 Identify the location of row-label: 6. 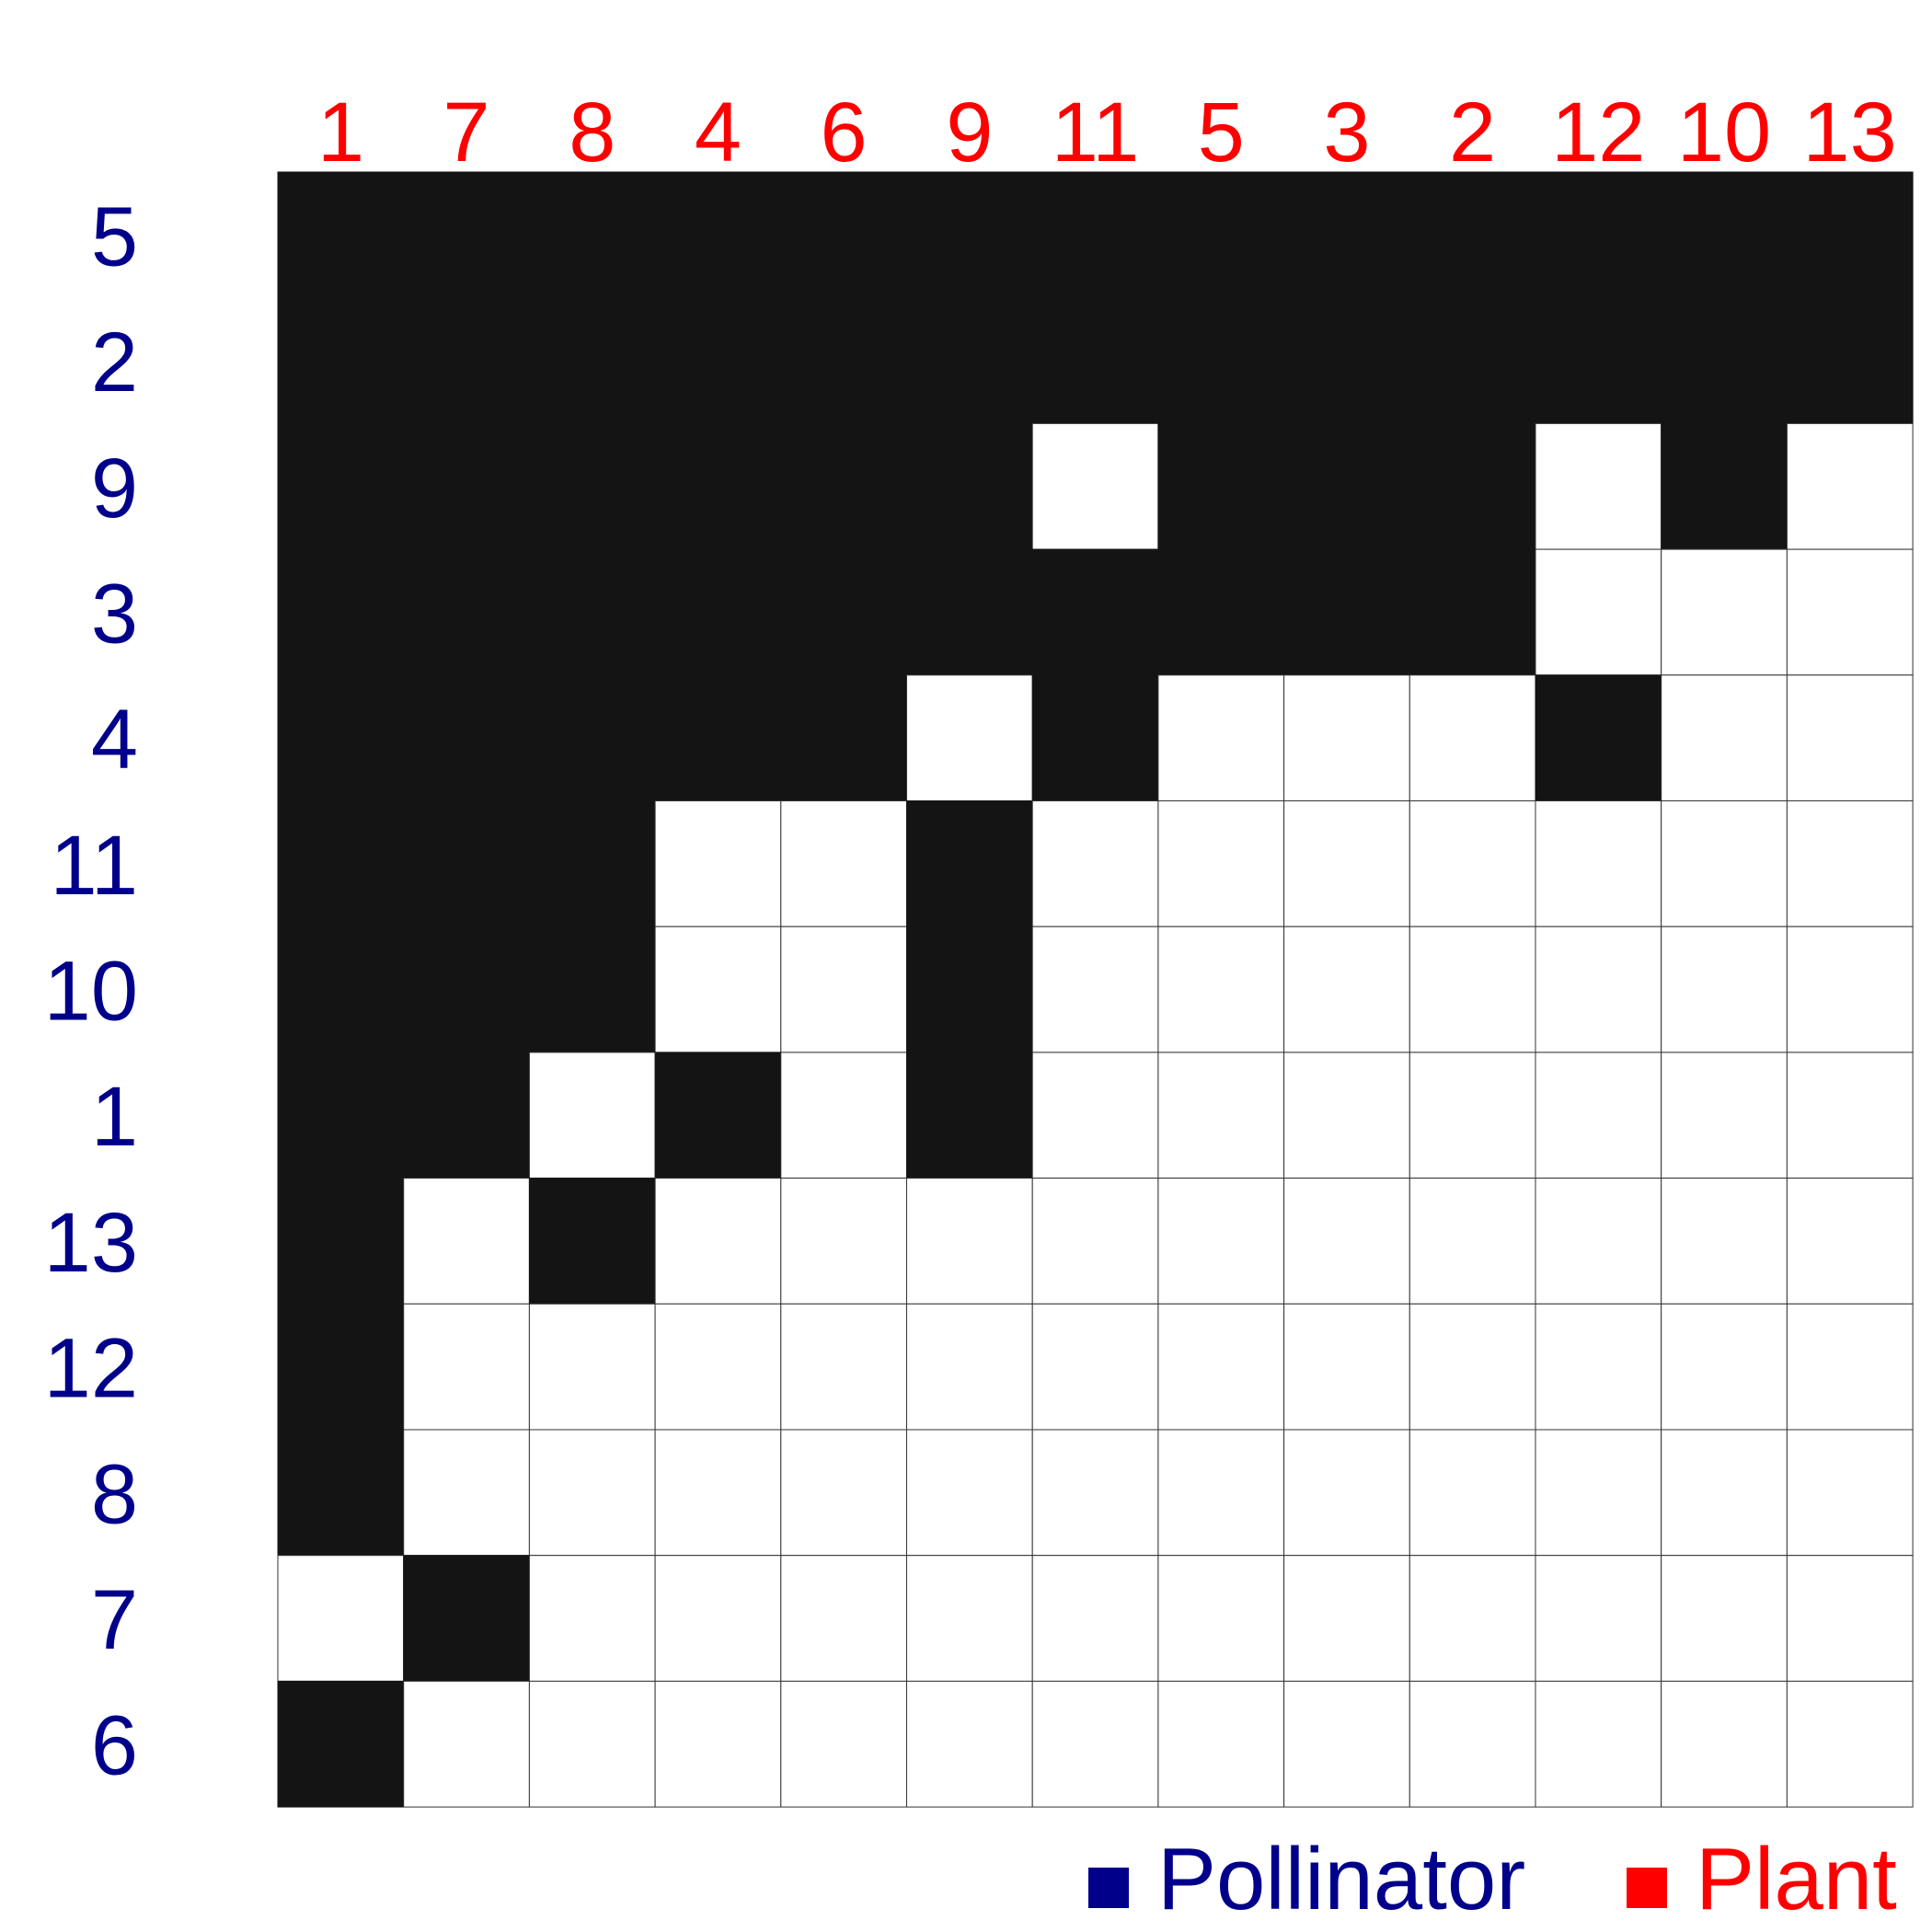
(114, 1746).